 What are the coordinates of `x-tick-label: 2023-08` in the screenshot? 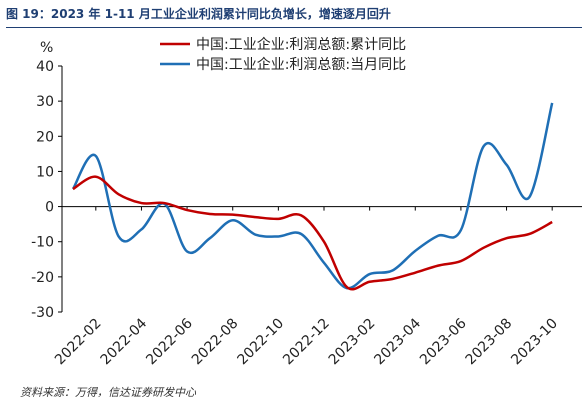 It's located at (489, 342).